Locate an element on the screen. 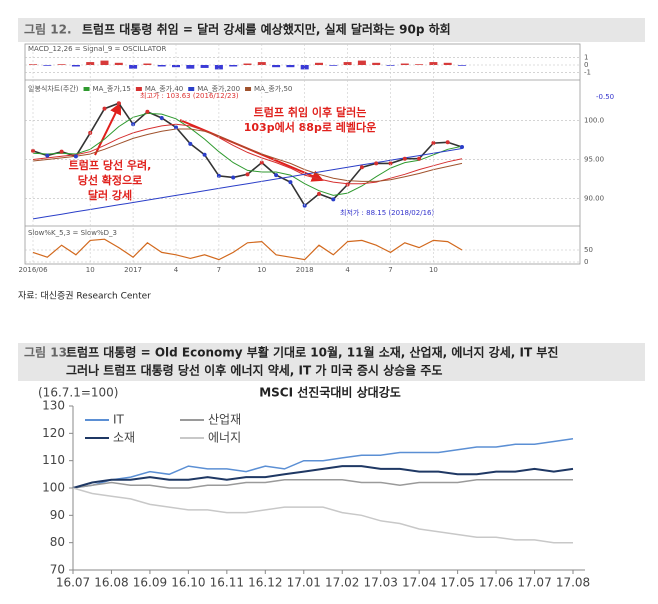 This screenshot has width=658, height=604. stochastic-line is located at coordinates (247, 249).